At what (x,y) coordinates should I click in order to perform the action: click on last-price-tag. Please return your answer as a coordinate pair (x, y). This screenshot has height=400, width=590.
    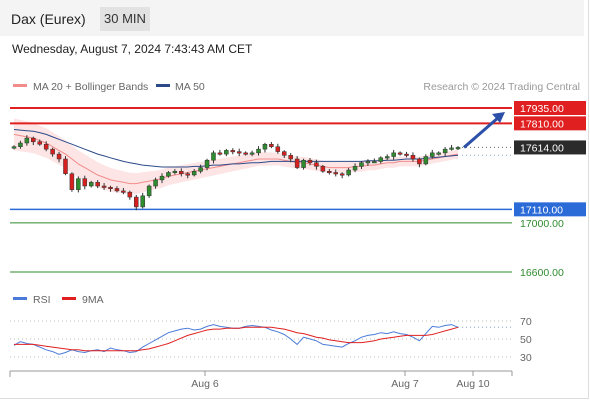
    Looking at the image, I should click on (550, 147).